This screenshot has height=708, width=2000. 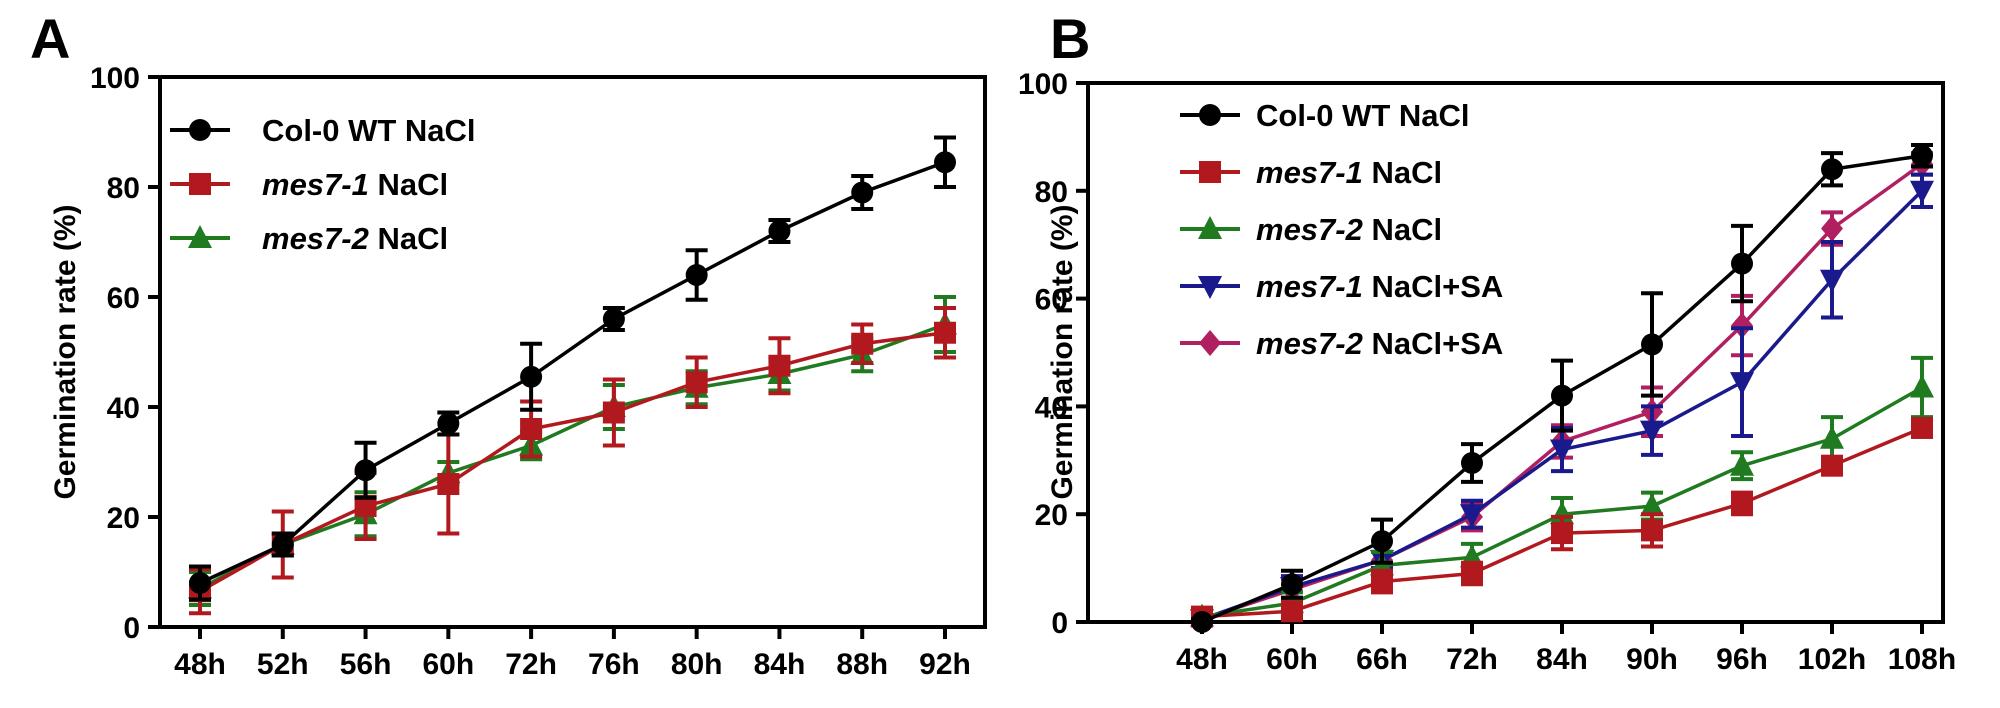 I want to click on x-tick-label: 66h, so click(x=1382, y=659).